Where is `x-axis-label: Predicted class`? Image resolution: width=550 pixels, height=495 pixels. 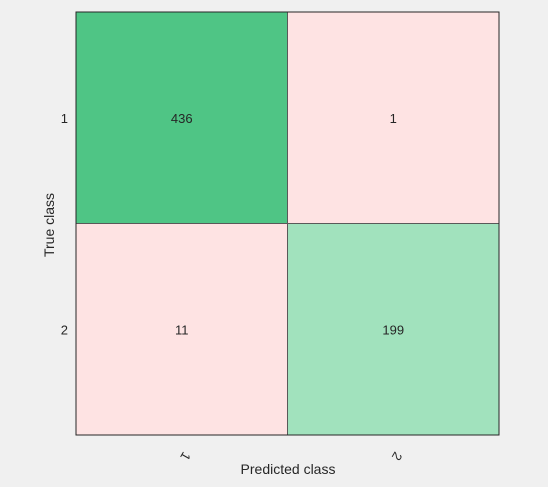
x-axis-label: Predicted class is located at coordinates (288, 469).